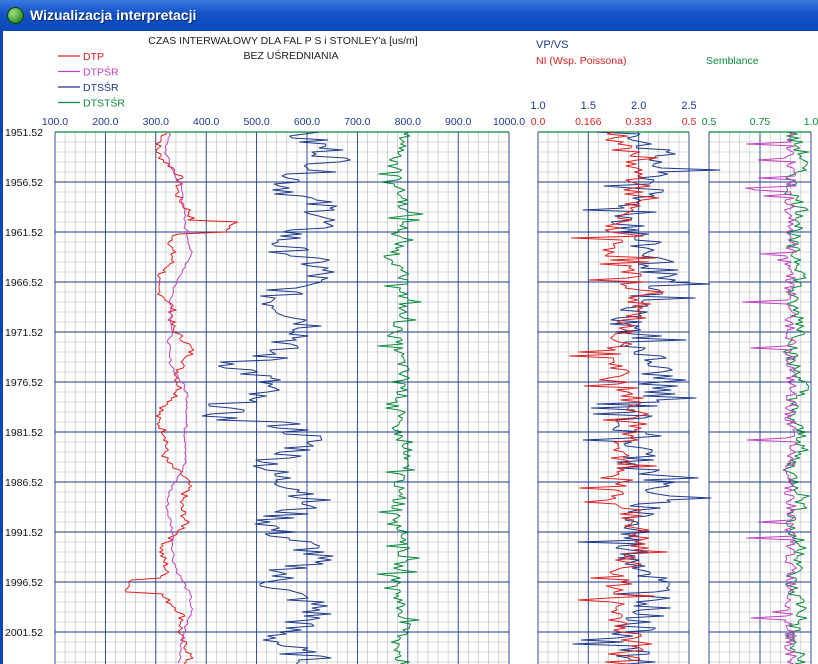 The width and height of the screenshot is (818, 664). I want to click on depth-tick-label: 1966.52, so click(24, 283).